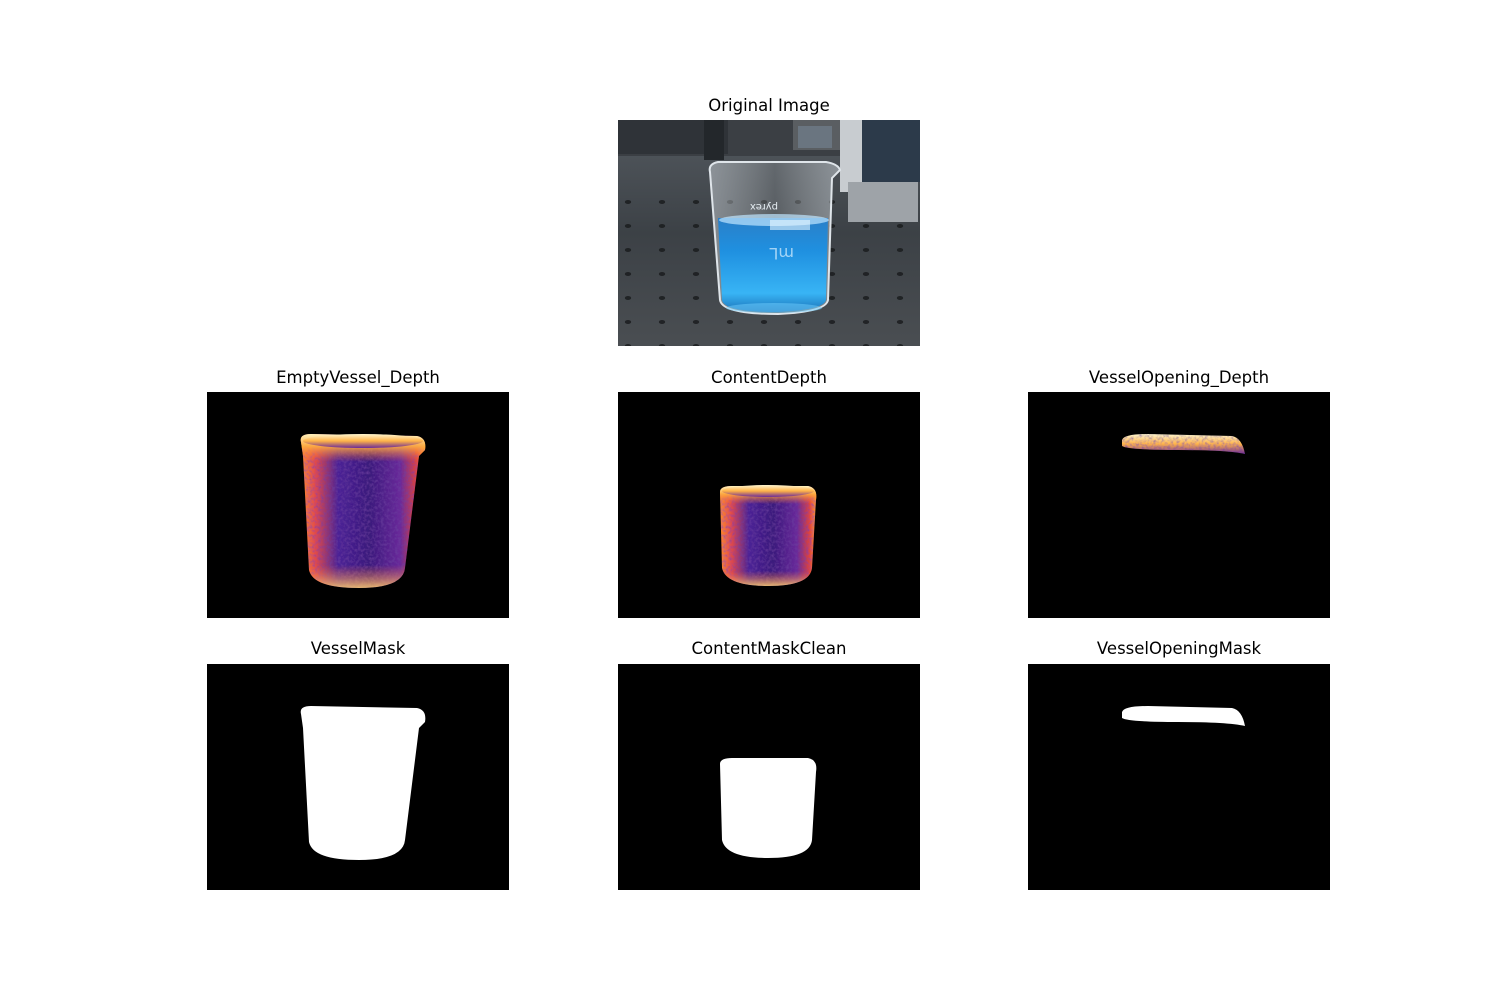 The height and width of the screenshot is (1000, 1500). Describe the element at coordinates (358, 648) in the screenshot. I see `vessel-mask-title: VesselMask` at that location.